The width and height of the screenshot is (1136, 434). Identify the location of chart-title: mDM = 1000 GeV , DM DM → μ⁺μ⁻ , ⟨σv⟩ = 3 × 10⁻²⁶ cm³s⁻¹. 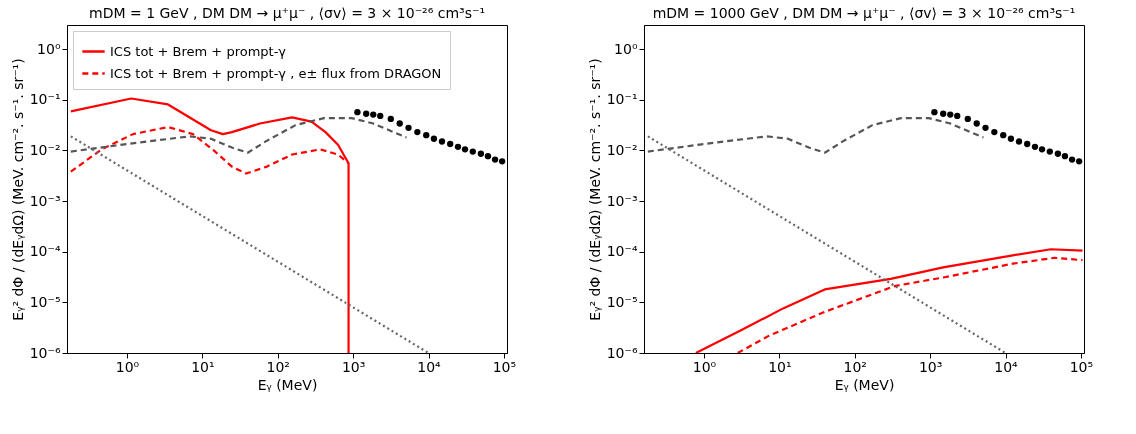
(864, 13).